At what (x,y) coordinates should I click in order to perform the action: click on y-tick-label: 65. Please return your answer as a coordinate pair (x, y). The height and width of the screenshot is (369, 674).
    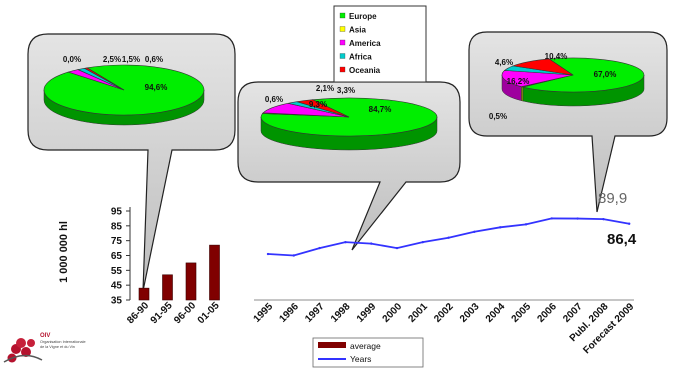
    Looking at the image, I should click on (117, 256).